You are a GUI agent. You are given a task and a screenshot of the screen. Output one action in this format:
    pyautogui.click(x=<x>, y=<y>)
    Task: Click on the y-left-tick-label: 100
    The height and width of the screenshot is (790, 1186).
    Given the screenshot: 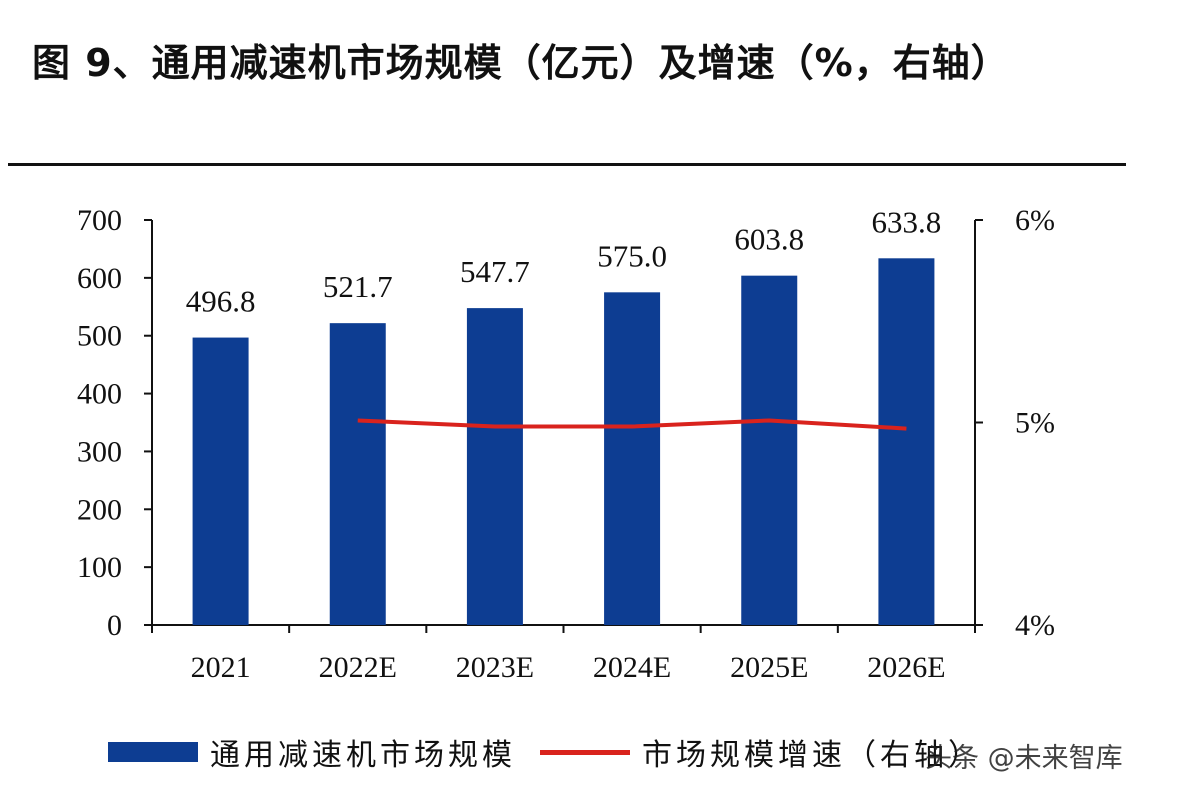 What is the action you would take?
    pyautogui.click(x=99, y=567)
    